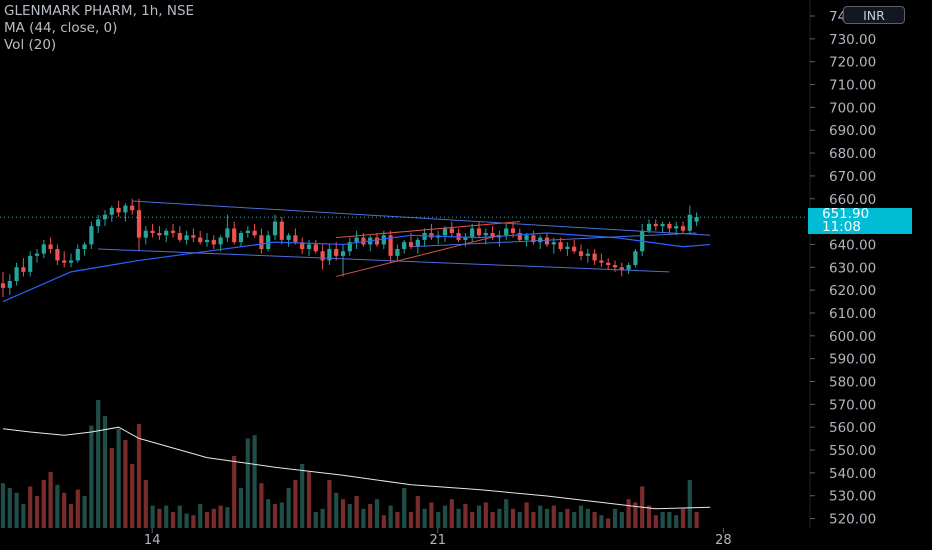 This screenshot has width=932, height=550. What do you see at coordinates (852, 86) in the screenshot?
I see `price-tick-label: 710.00` at bounding box center [852, 86].